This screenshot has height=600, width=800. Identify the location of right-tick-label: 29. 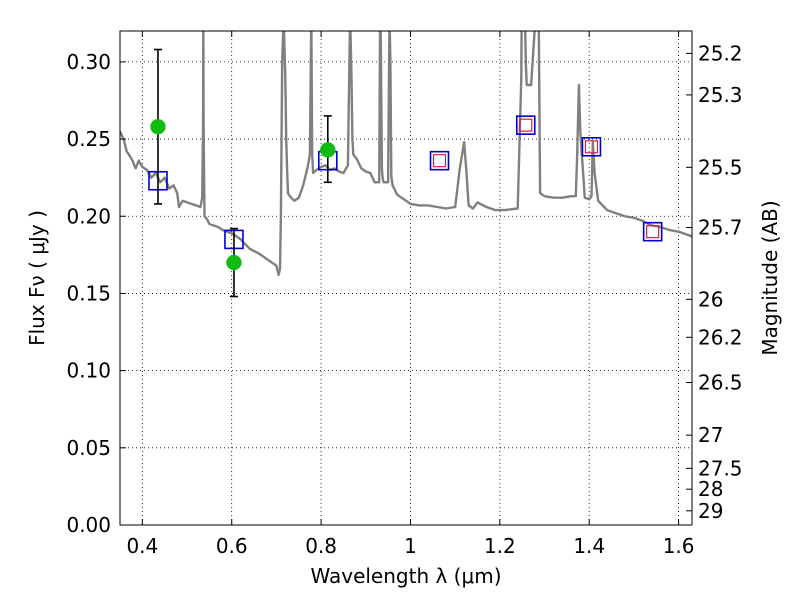
(710, 511).